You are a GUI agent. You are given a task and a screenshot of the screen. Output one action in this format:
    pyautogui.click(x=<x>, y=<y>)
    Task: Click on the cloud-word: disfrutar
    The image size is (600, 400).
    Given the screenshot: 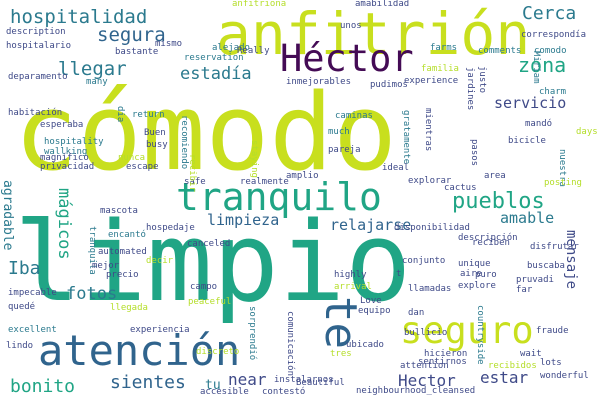 What is the action you would take?
    pyautogui.click(x=554, y=247)
    